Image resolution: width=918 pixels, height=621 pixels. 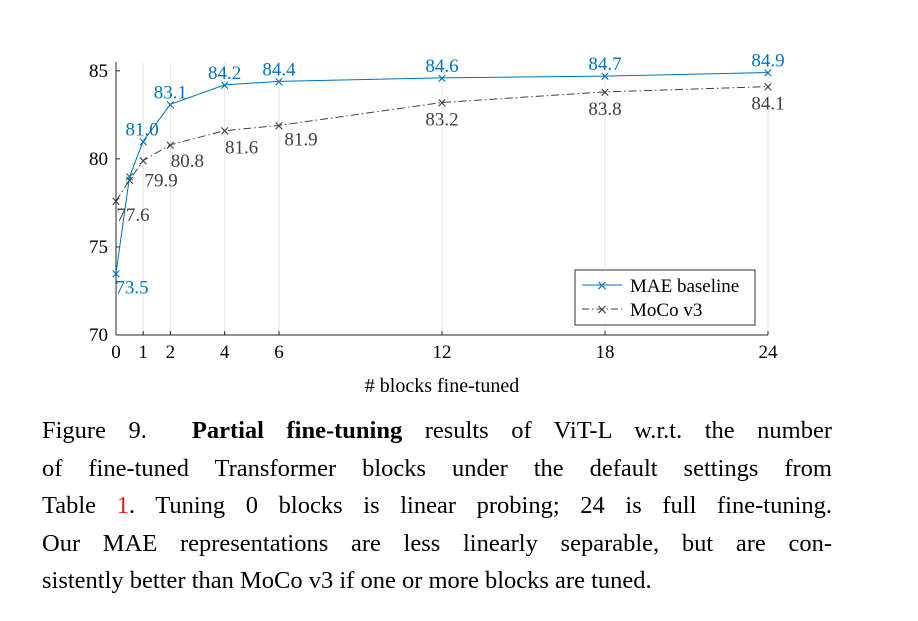 What do you see at coordinates (98, 71) in the screenshot?
I see `y-tick-label: 85` at bounding box center [98, 71].